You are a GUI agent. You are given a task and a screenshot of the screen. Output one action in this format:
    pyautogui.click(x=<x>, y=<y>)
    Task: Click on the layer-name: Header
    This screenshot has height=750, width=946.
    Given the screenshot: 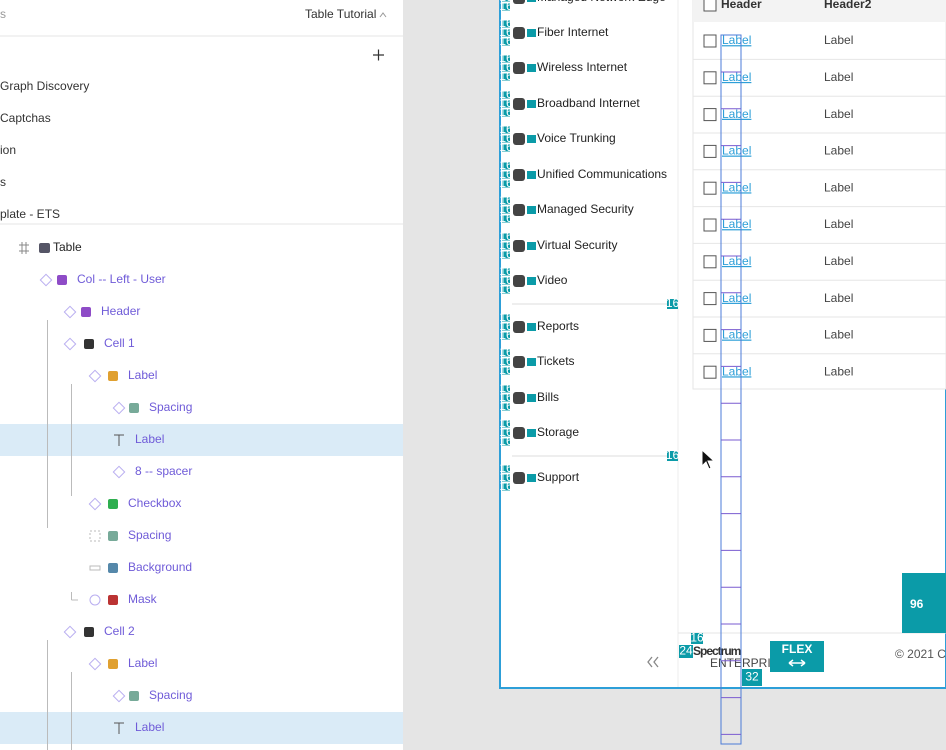 What is the action you would take?
    pyautogui.click(x=120, y=311)
    